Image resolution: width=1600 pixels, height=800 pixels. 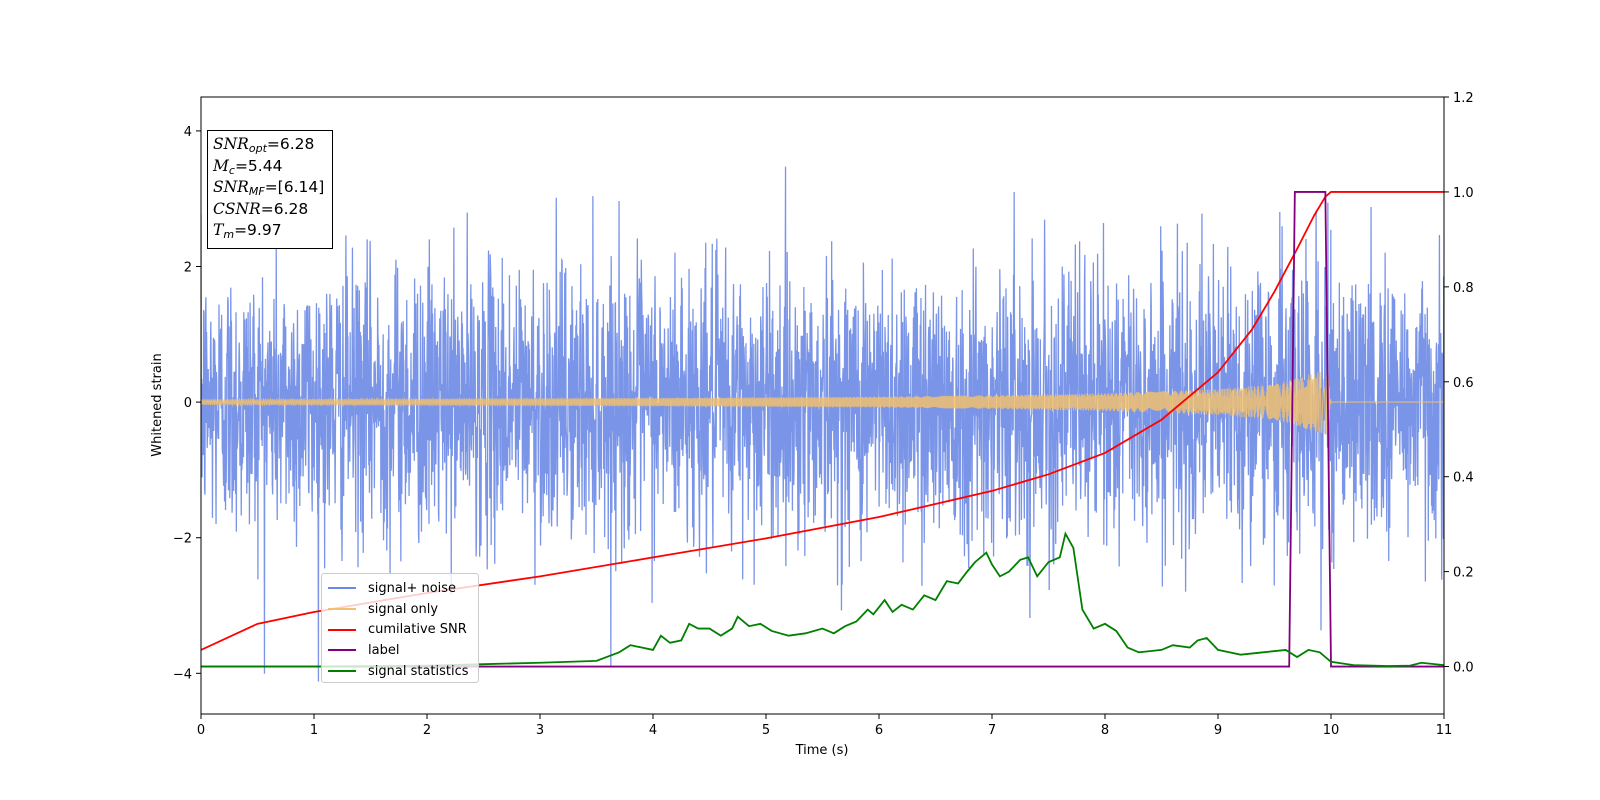 I want to click on legend-label: signal statistics, so click(x=418, y=671).